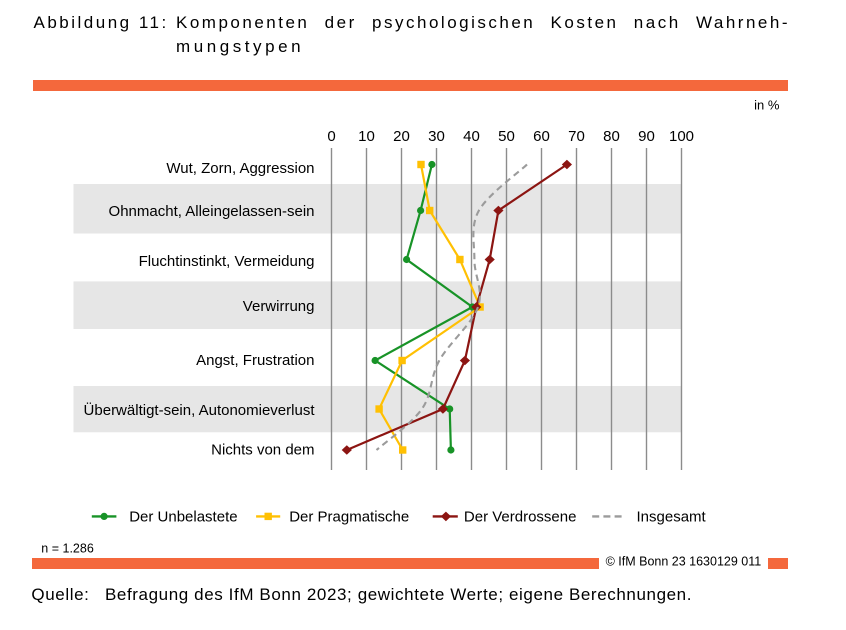 Image resolution: width=846 pixels, height=630 pixels. What do you see at coordinates (684, 561) in the screenshot?
I see `svg-text: © IfM Bonn 23 1630129 011` at bounding box center [684, 561].